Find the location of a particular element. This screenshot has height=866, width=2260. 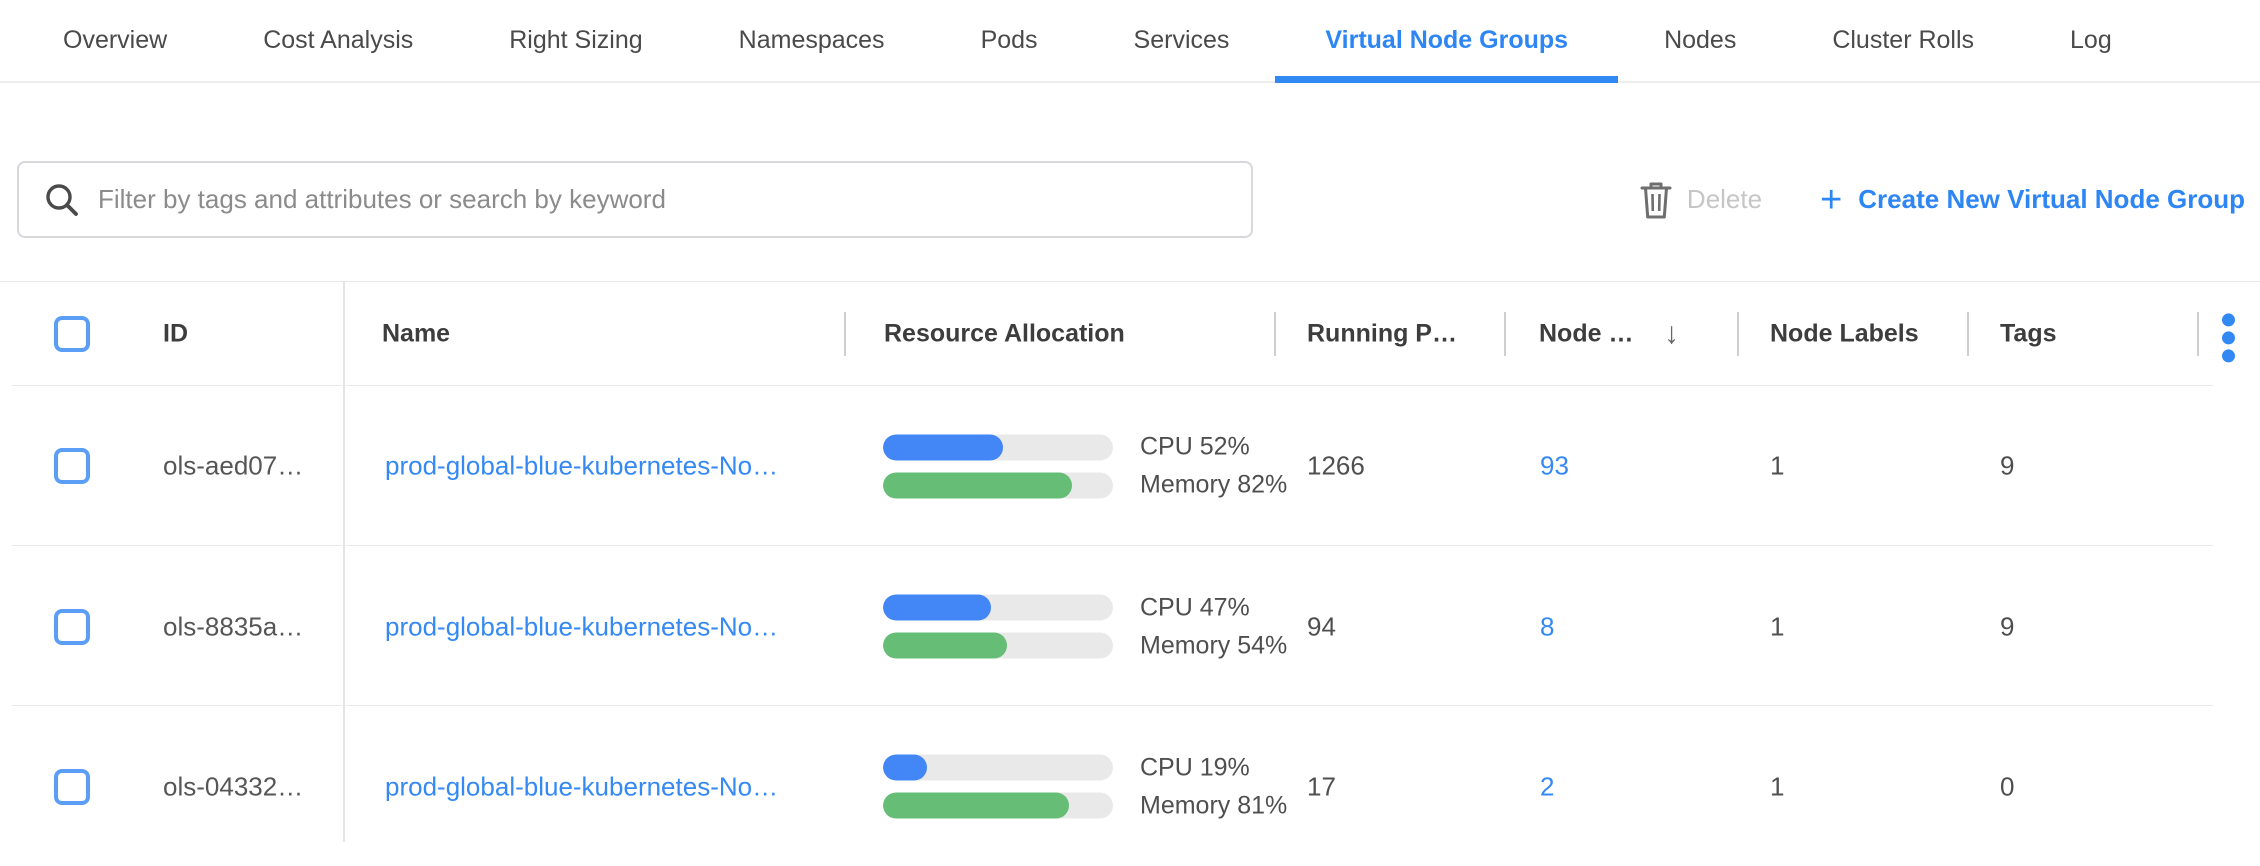

running-pods-count: 17 is located at coordinates (1321, 786).